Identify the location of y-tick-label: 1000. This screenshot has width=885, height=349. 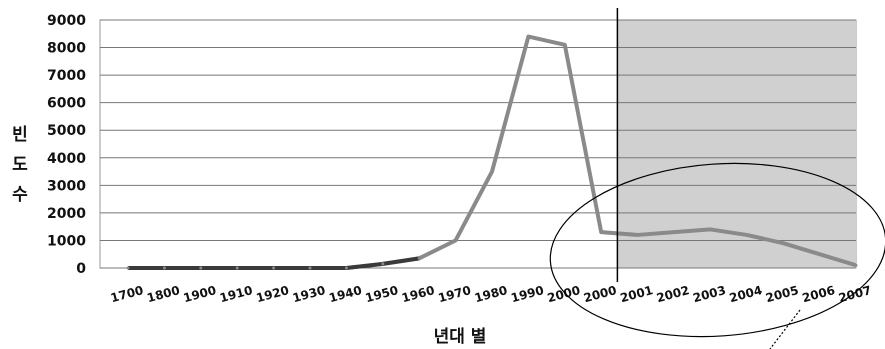
(66, 241).